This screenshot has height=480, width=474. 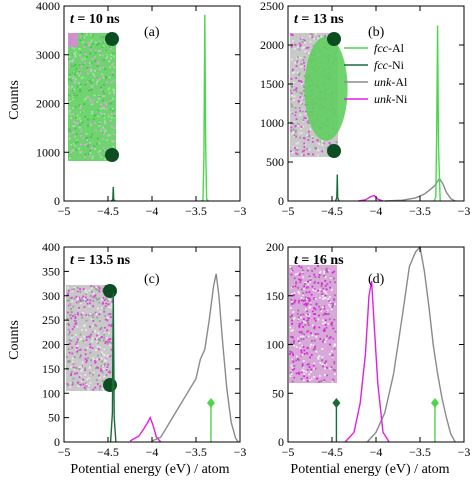 I want to click on panel-label: (d), so click(x=376, y=279).